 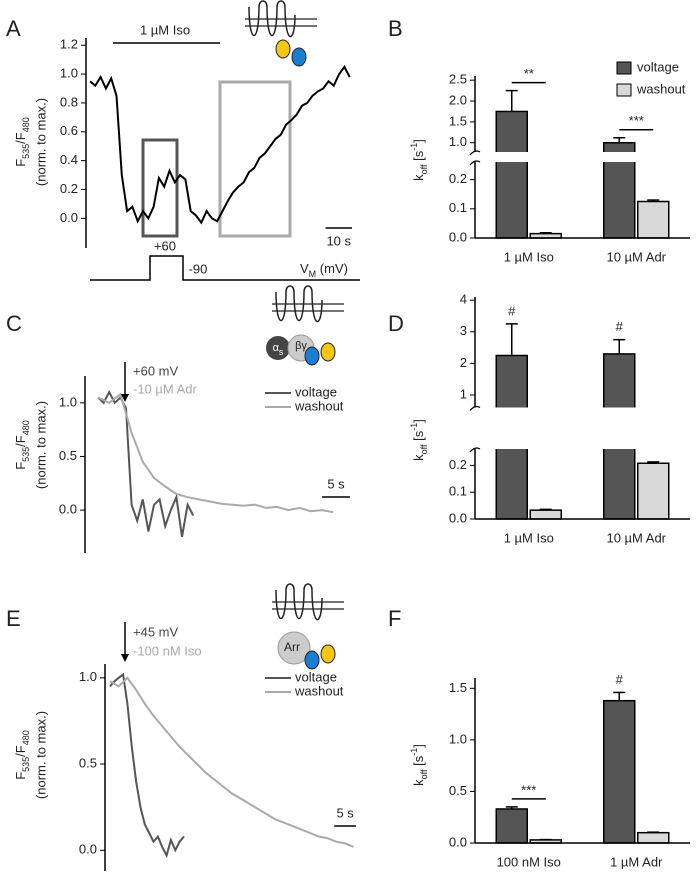 What do you see at coordinates (304, 268) in the screenshot?
I see `label-part: V` at bounding box center [304, 268].